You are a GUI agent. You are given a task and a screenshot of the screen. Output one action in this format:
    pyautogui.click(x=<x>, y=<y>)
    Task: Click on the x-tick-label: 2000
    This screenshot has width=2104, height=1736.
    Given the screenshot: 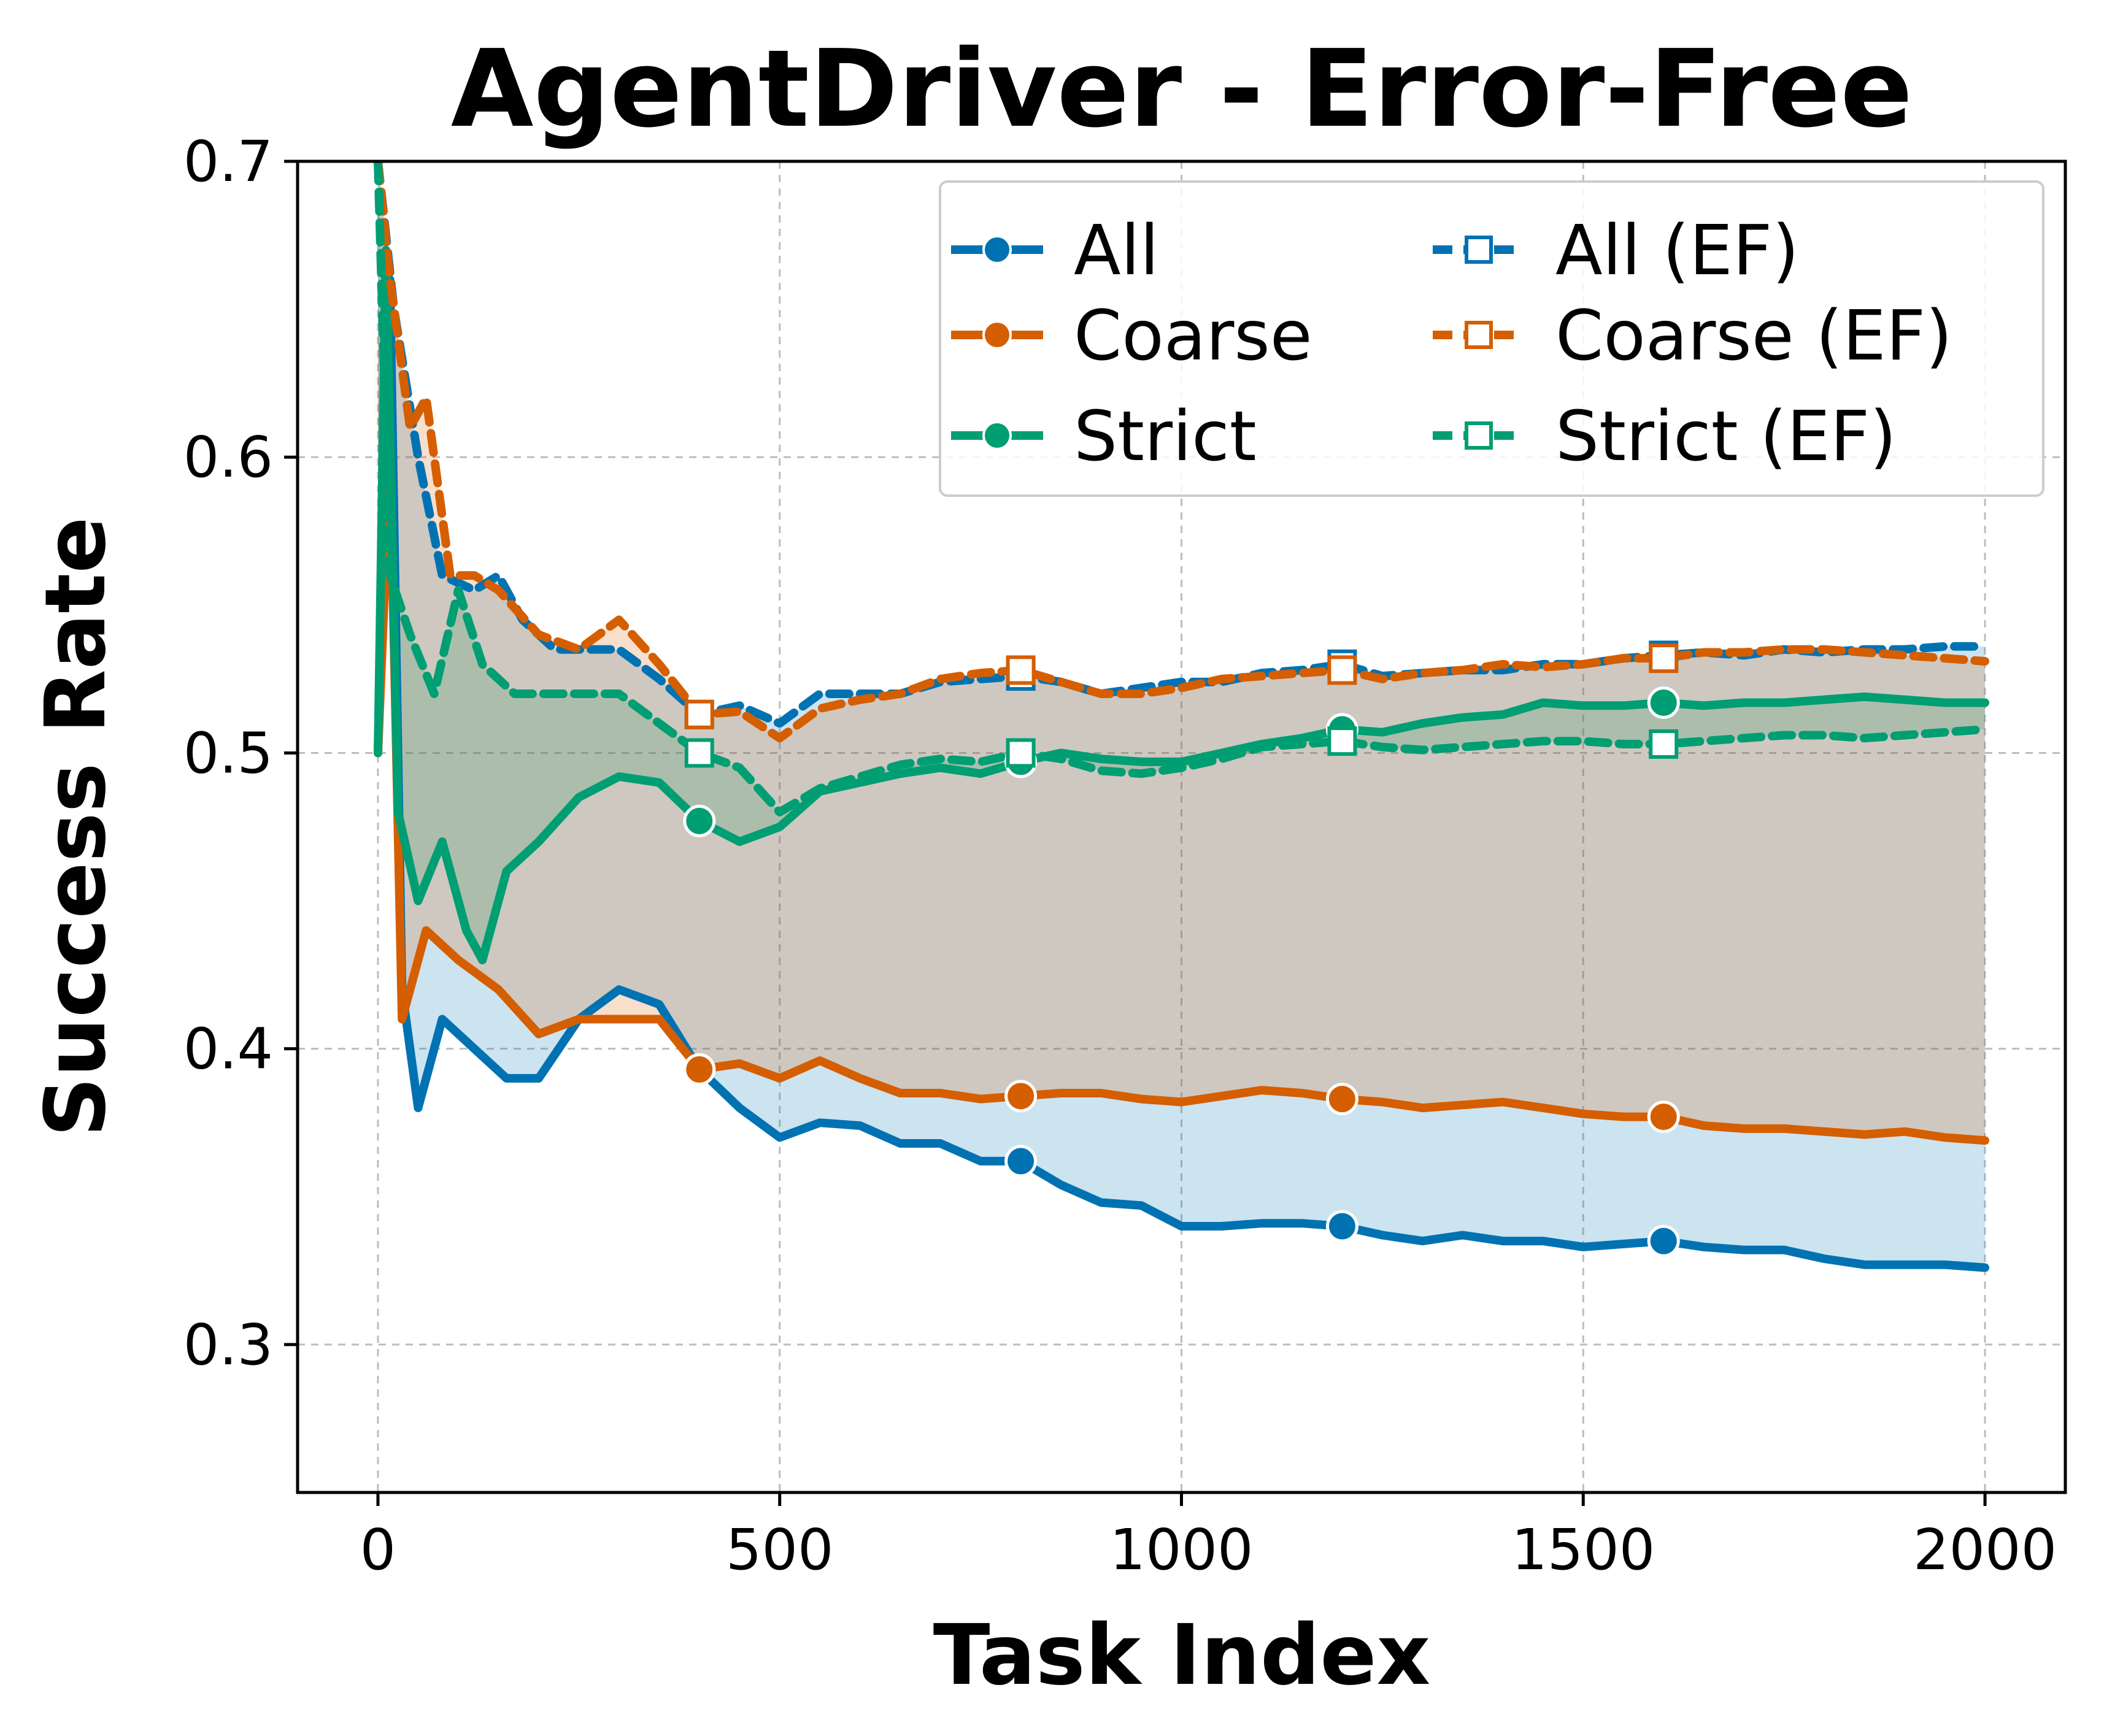 What is the action you would take?
    pyautogui.click(x=1985, y=1550)
    